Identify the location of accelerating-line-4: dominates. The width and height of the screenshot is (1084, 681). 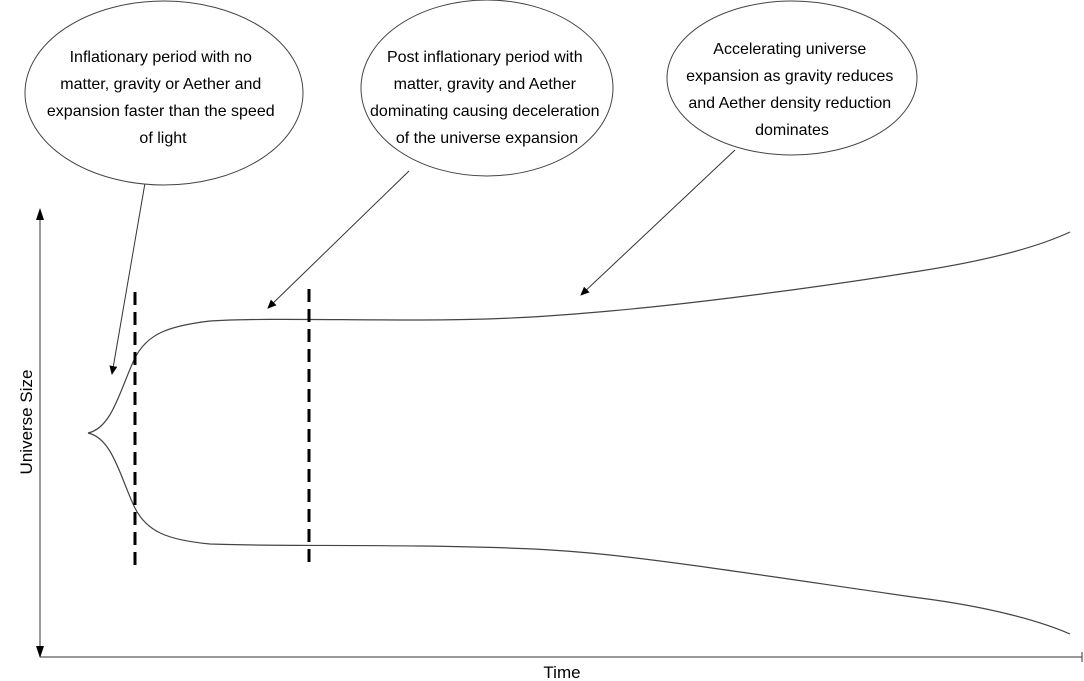
(792, 130).